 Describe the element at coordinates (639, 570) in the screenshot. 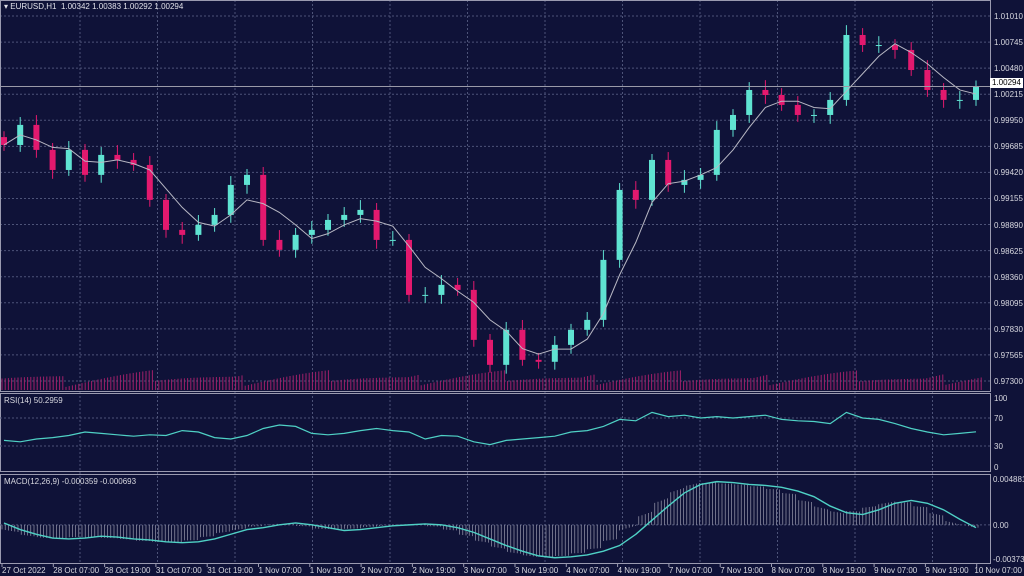

I see `time-tick-label: 4 Nov 19:00` at that location.